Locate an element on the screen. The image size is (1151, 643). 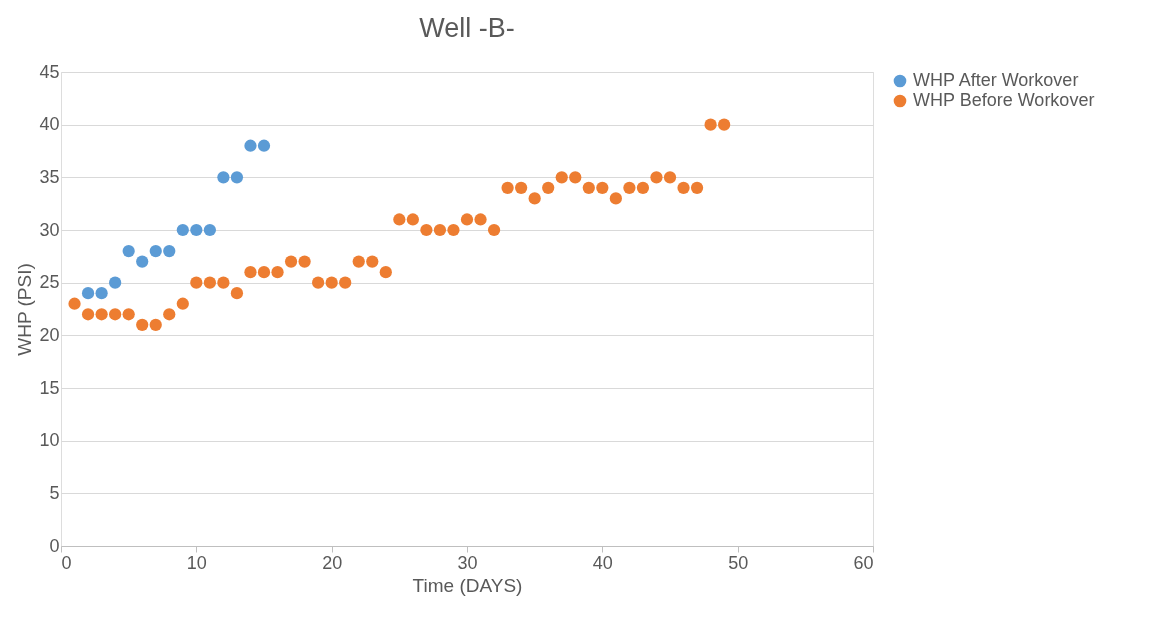
x-tick-label: 30 is located at coordinates (467, 562).